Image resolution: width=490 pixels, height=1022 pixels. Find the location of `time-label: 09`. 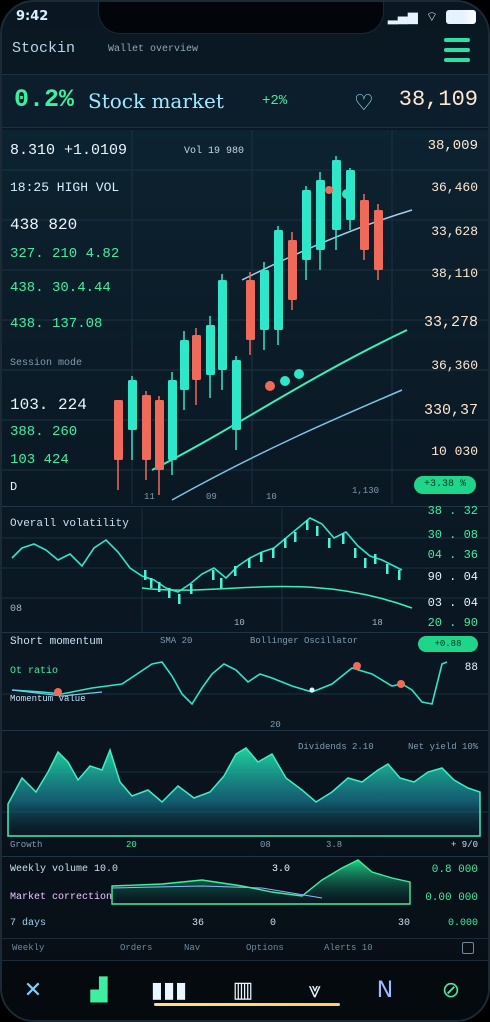

time-label: 09 is located at coordinates (211, 497).